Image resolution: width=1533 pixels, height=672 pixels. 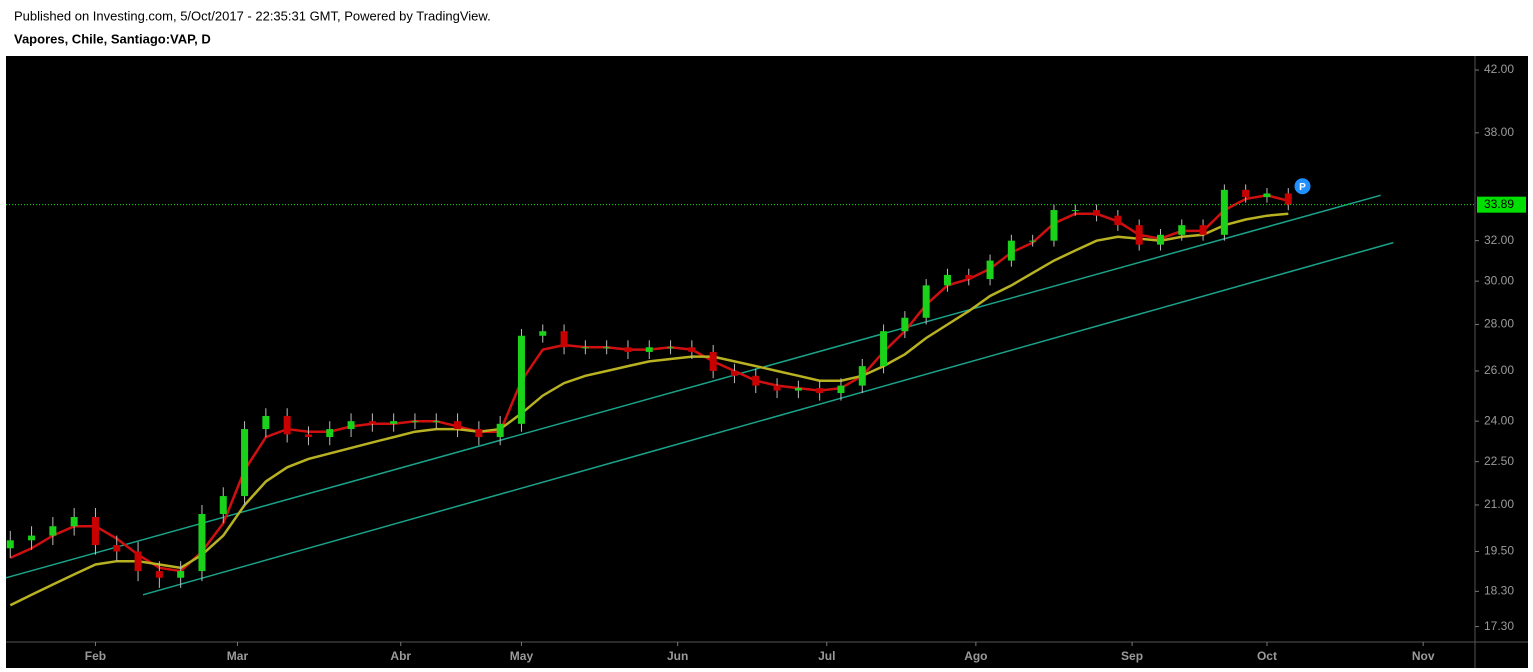 I want to click on y-tick-label: 24.00, so click(x=1499, y=420).